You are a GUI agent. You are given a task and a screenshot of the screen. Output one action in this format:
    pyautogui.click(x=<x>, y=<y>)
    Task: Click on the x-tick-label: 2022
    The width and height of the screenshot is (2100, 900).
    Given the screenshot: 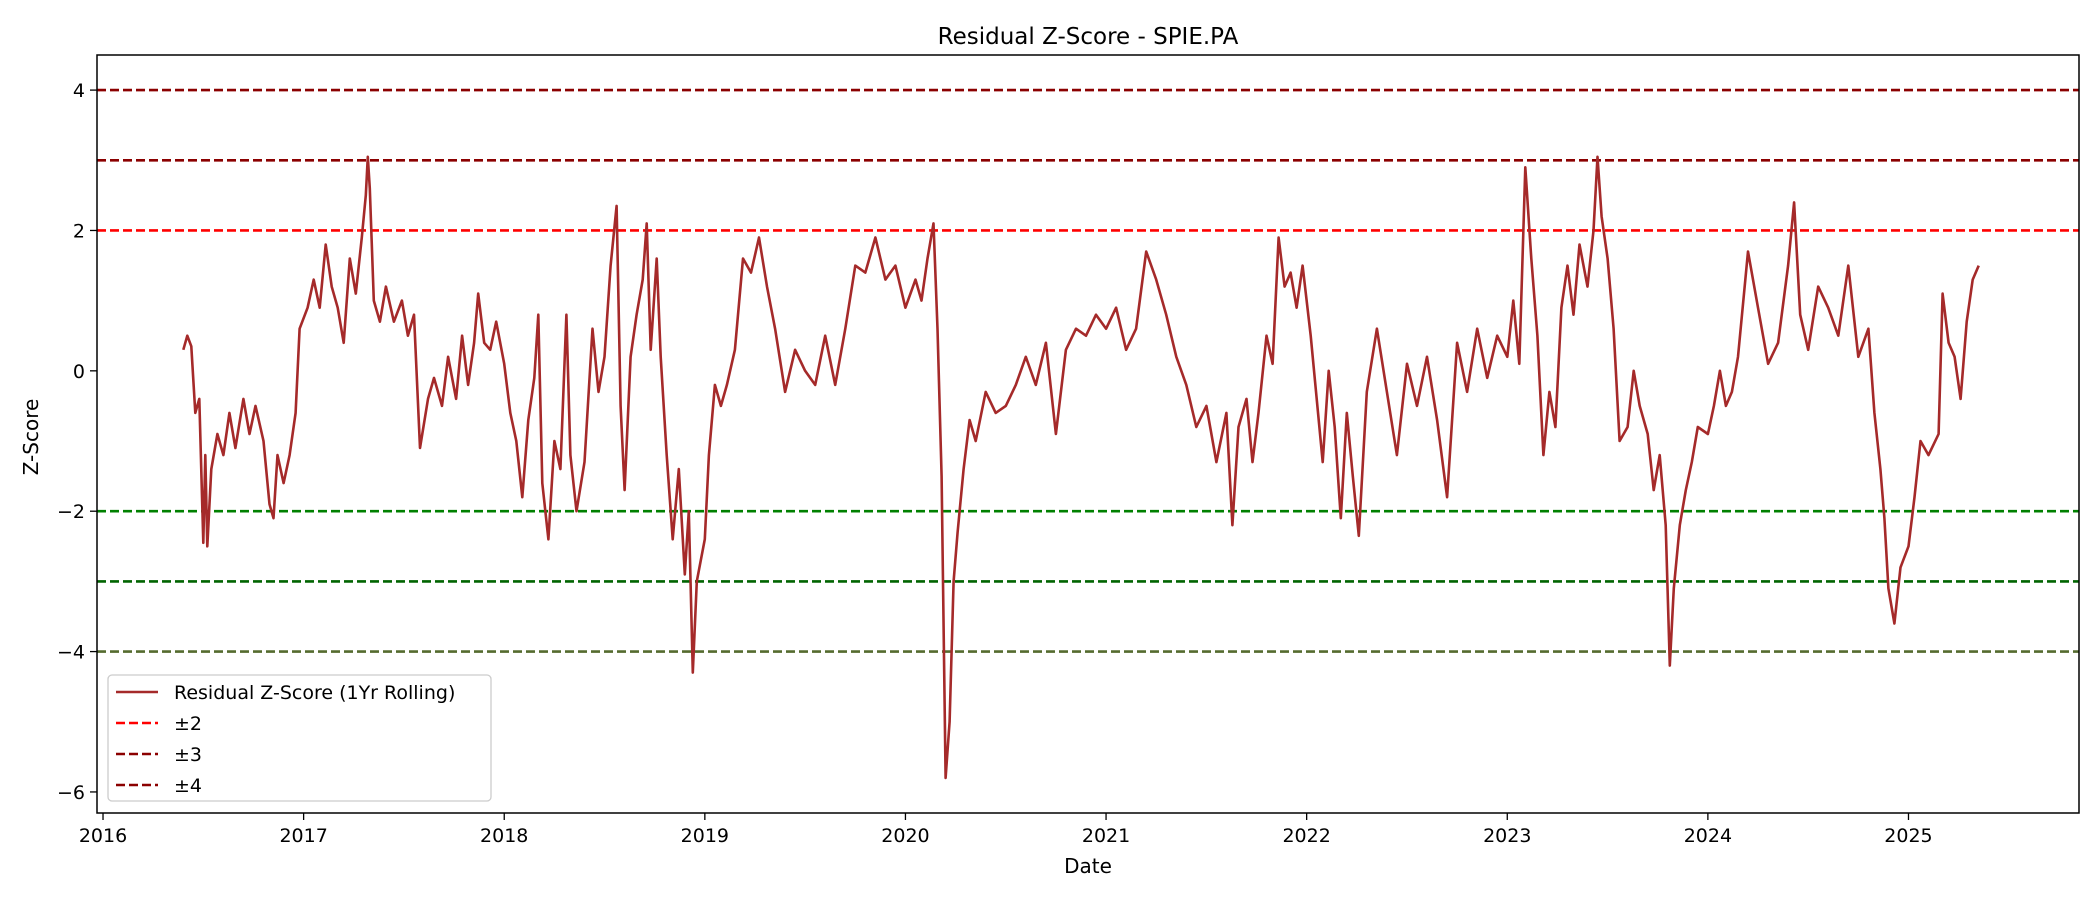 What is the action you would take?
    pyautogui.click(x=1306, y=836)
    